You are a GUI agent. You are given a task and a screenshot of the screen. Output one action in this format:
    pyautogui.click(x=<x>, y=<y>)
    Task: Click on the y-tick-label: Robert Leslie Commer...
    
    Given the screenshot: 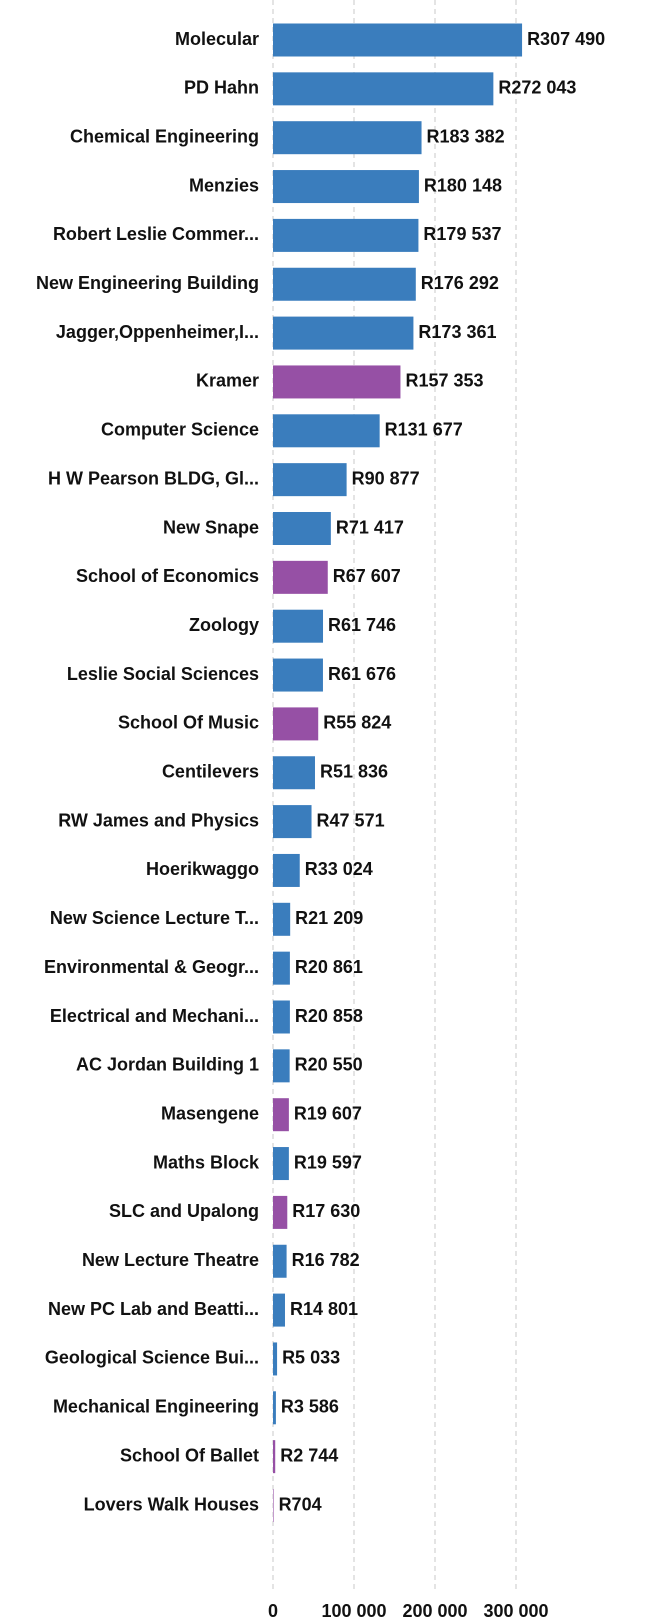 What is the action you would take?
    pyautogui.click(x=156, y=234)
    